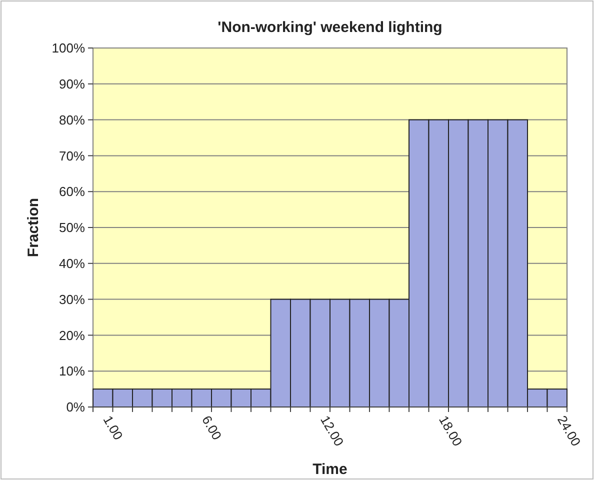  Describe the element at coordinates (72, 228) in the screenshot. I see `y-tick-label: 50%` at that location.